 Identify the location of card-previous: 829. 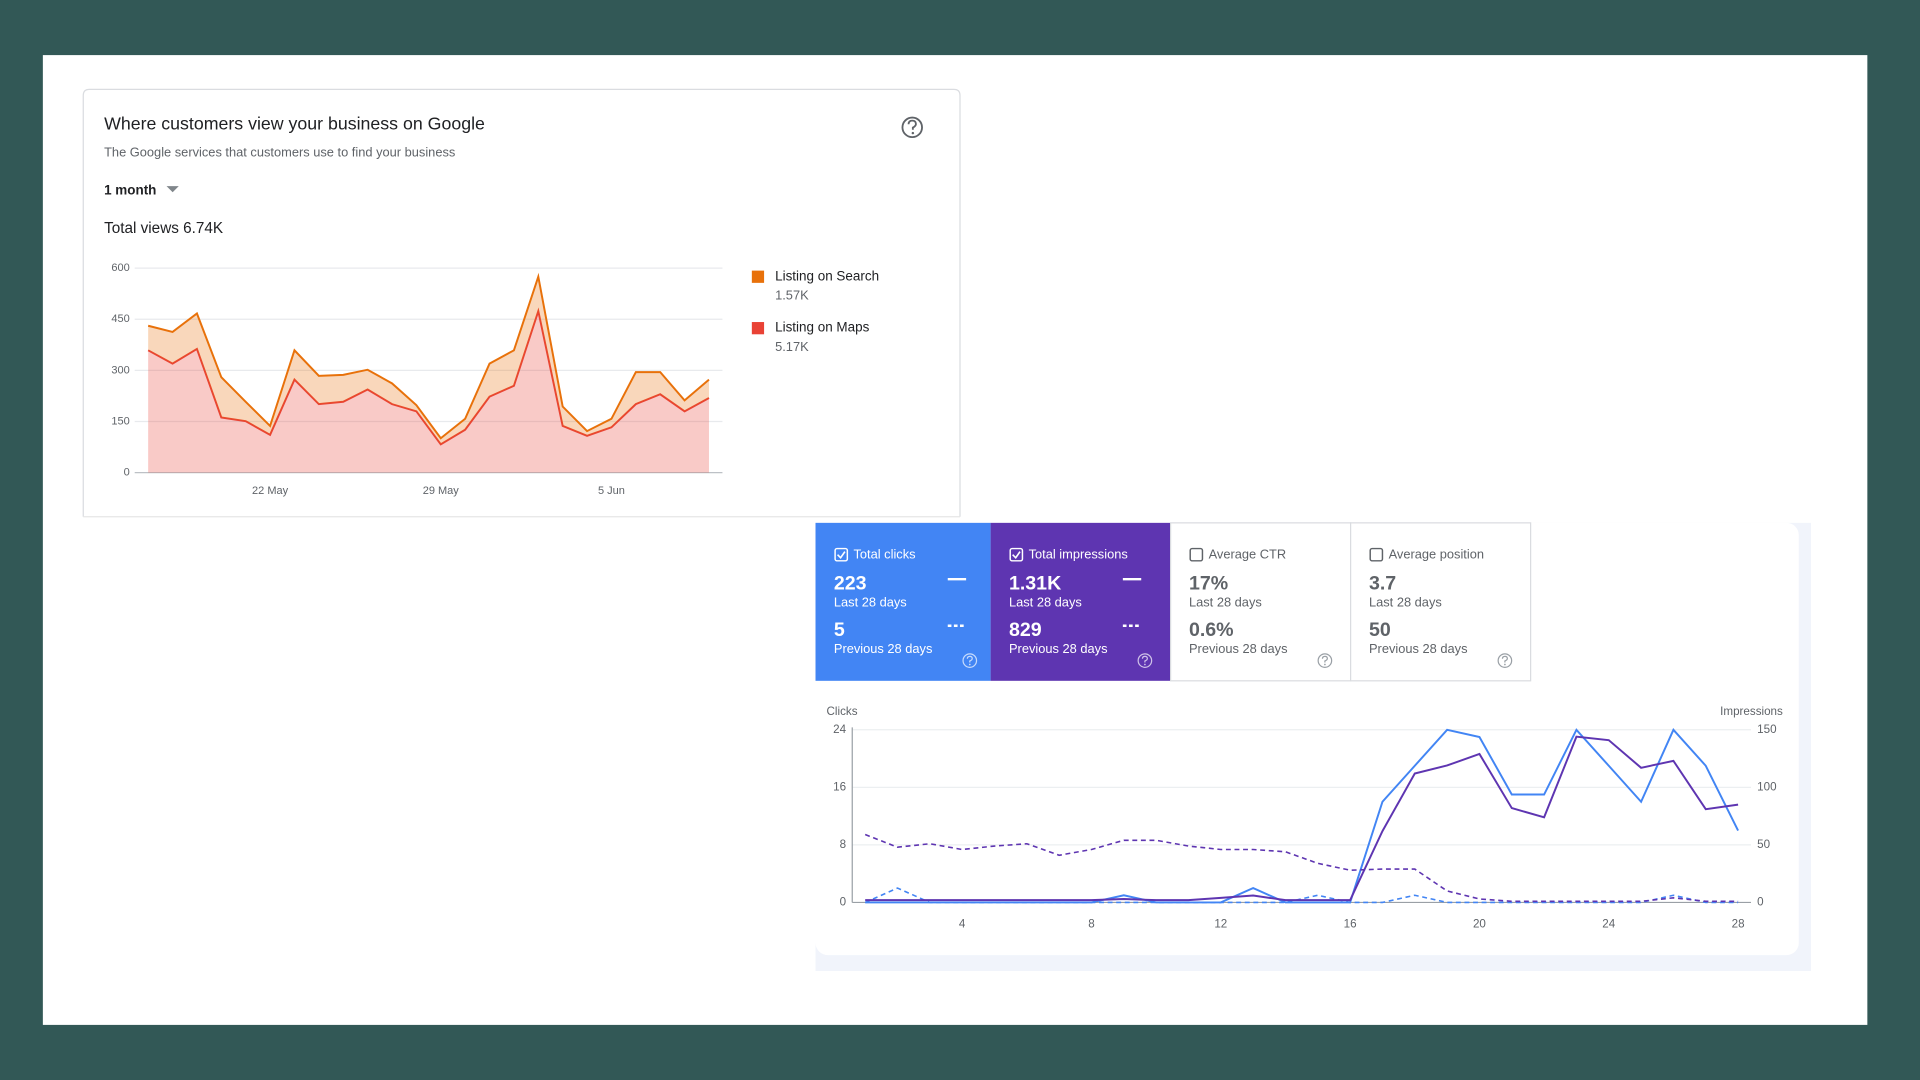
(1025, 630).